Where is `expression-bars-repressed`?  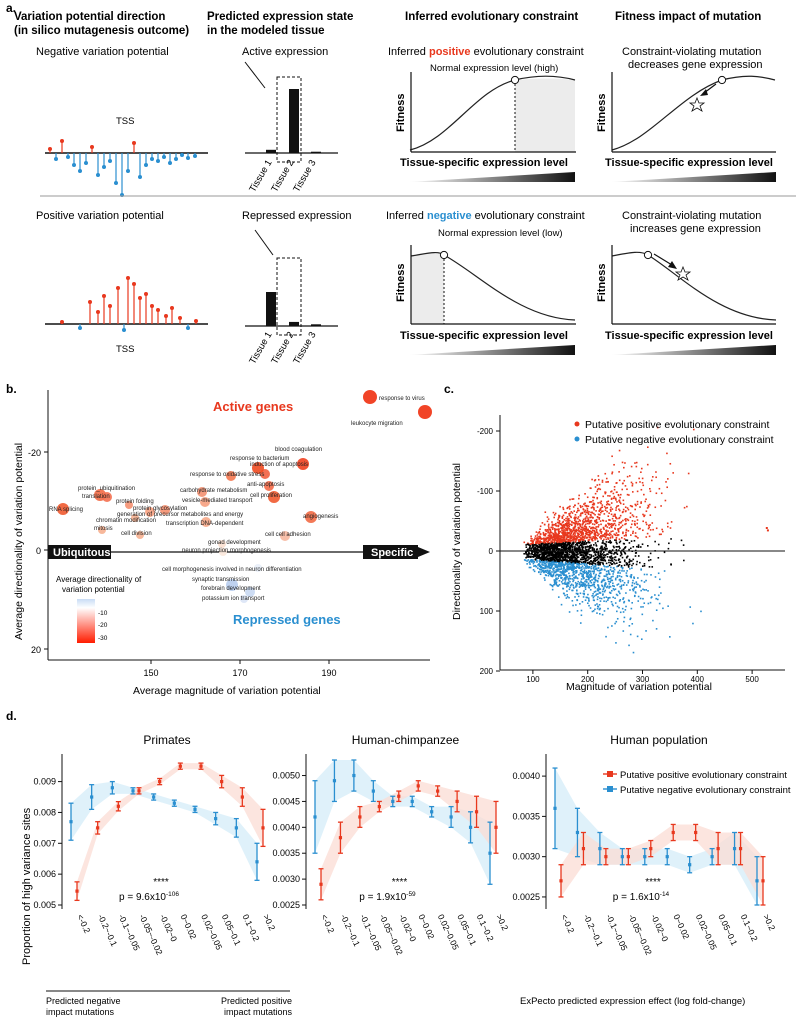 expression-bars-repressed is located at coordinates (293, 309).